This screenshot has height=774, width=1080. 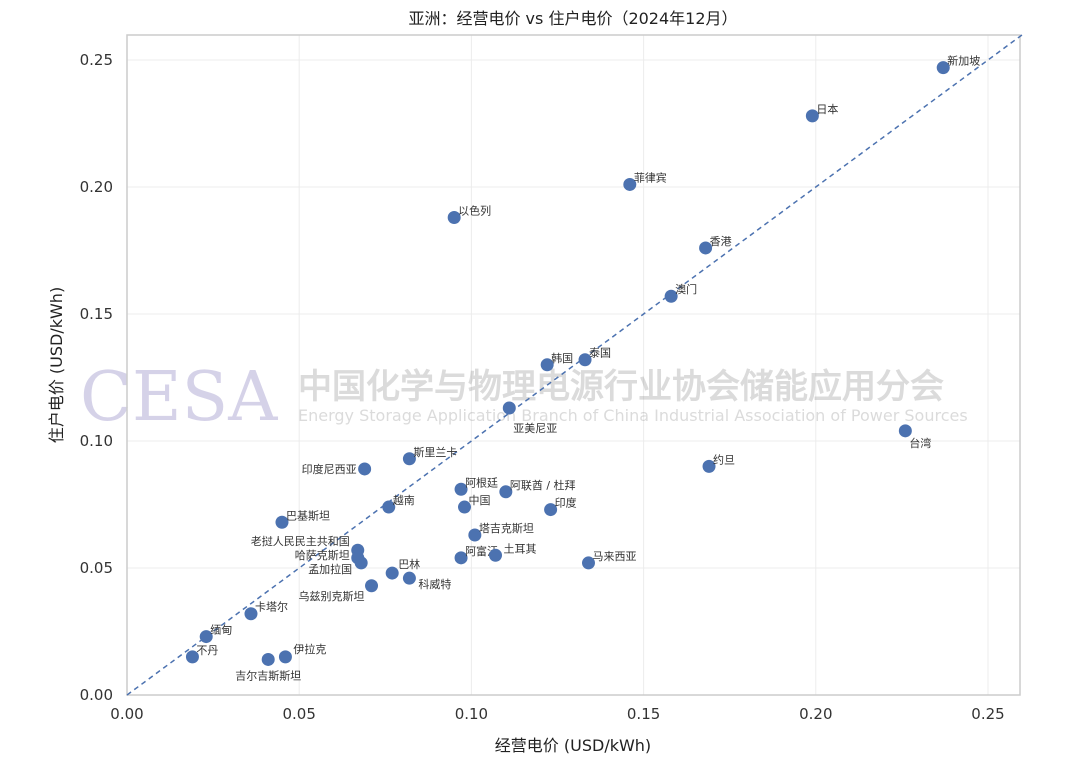 I want to click on data-point: 越南, so click(x=398, y=503).